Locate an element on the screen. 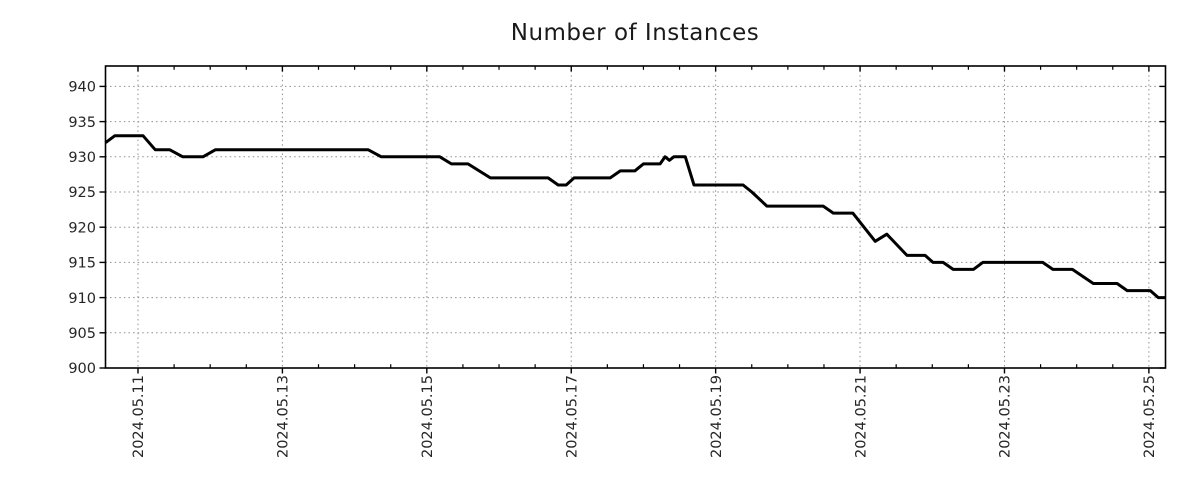  x-tick-label: 2024.05.15 is located at coordinates (428, 416).